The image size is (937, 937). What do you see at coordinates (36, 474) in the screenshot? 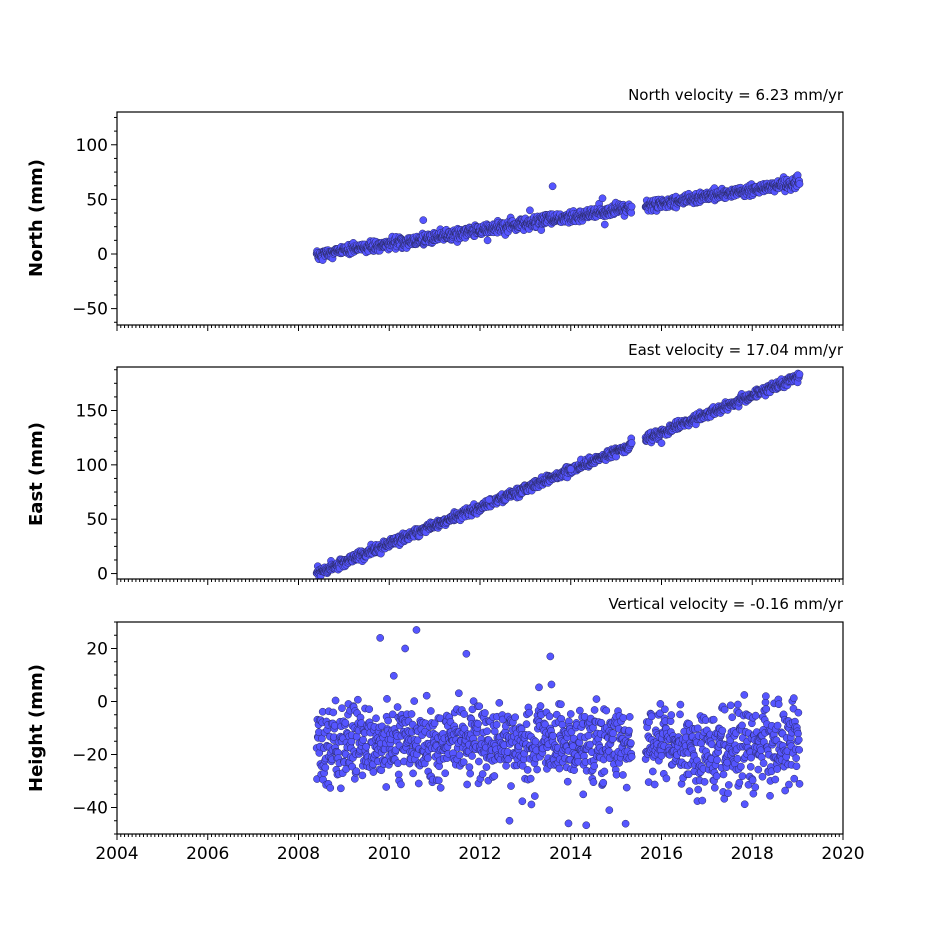
I see `east-axis-label: East (mm)` at bounding box center [36, 474].